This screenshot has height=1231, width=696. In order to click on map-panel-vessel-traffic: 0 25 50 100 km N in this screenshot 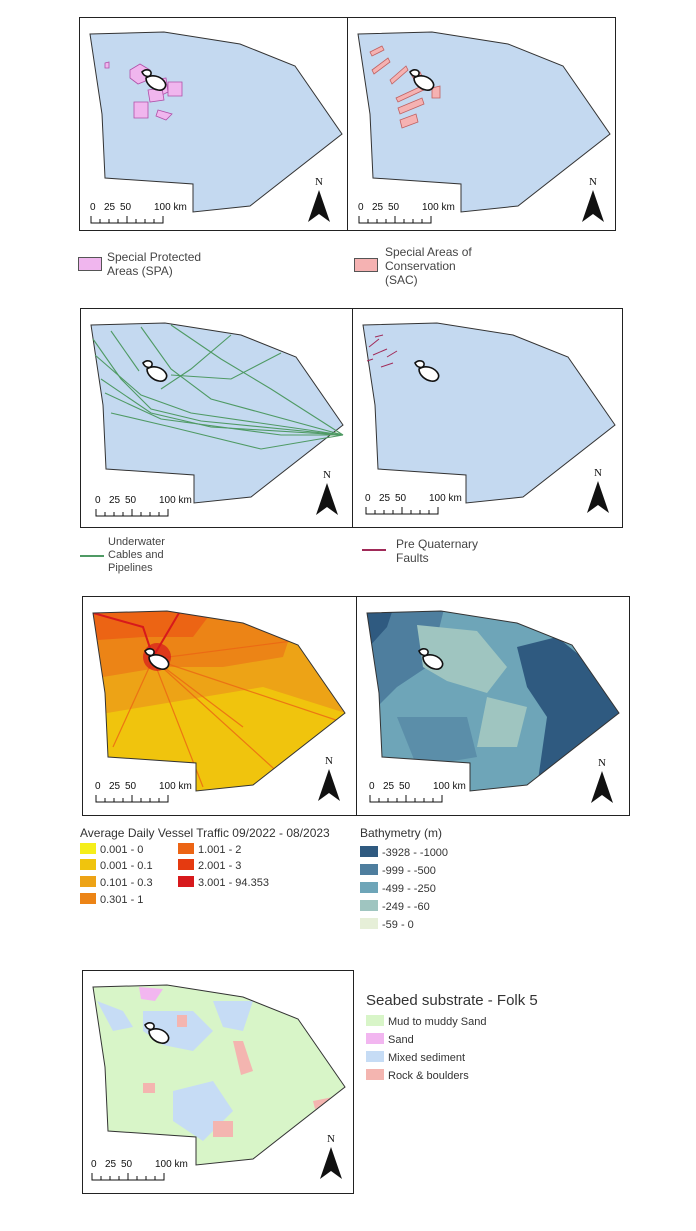, I will do `click(219, 706)`.